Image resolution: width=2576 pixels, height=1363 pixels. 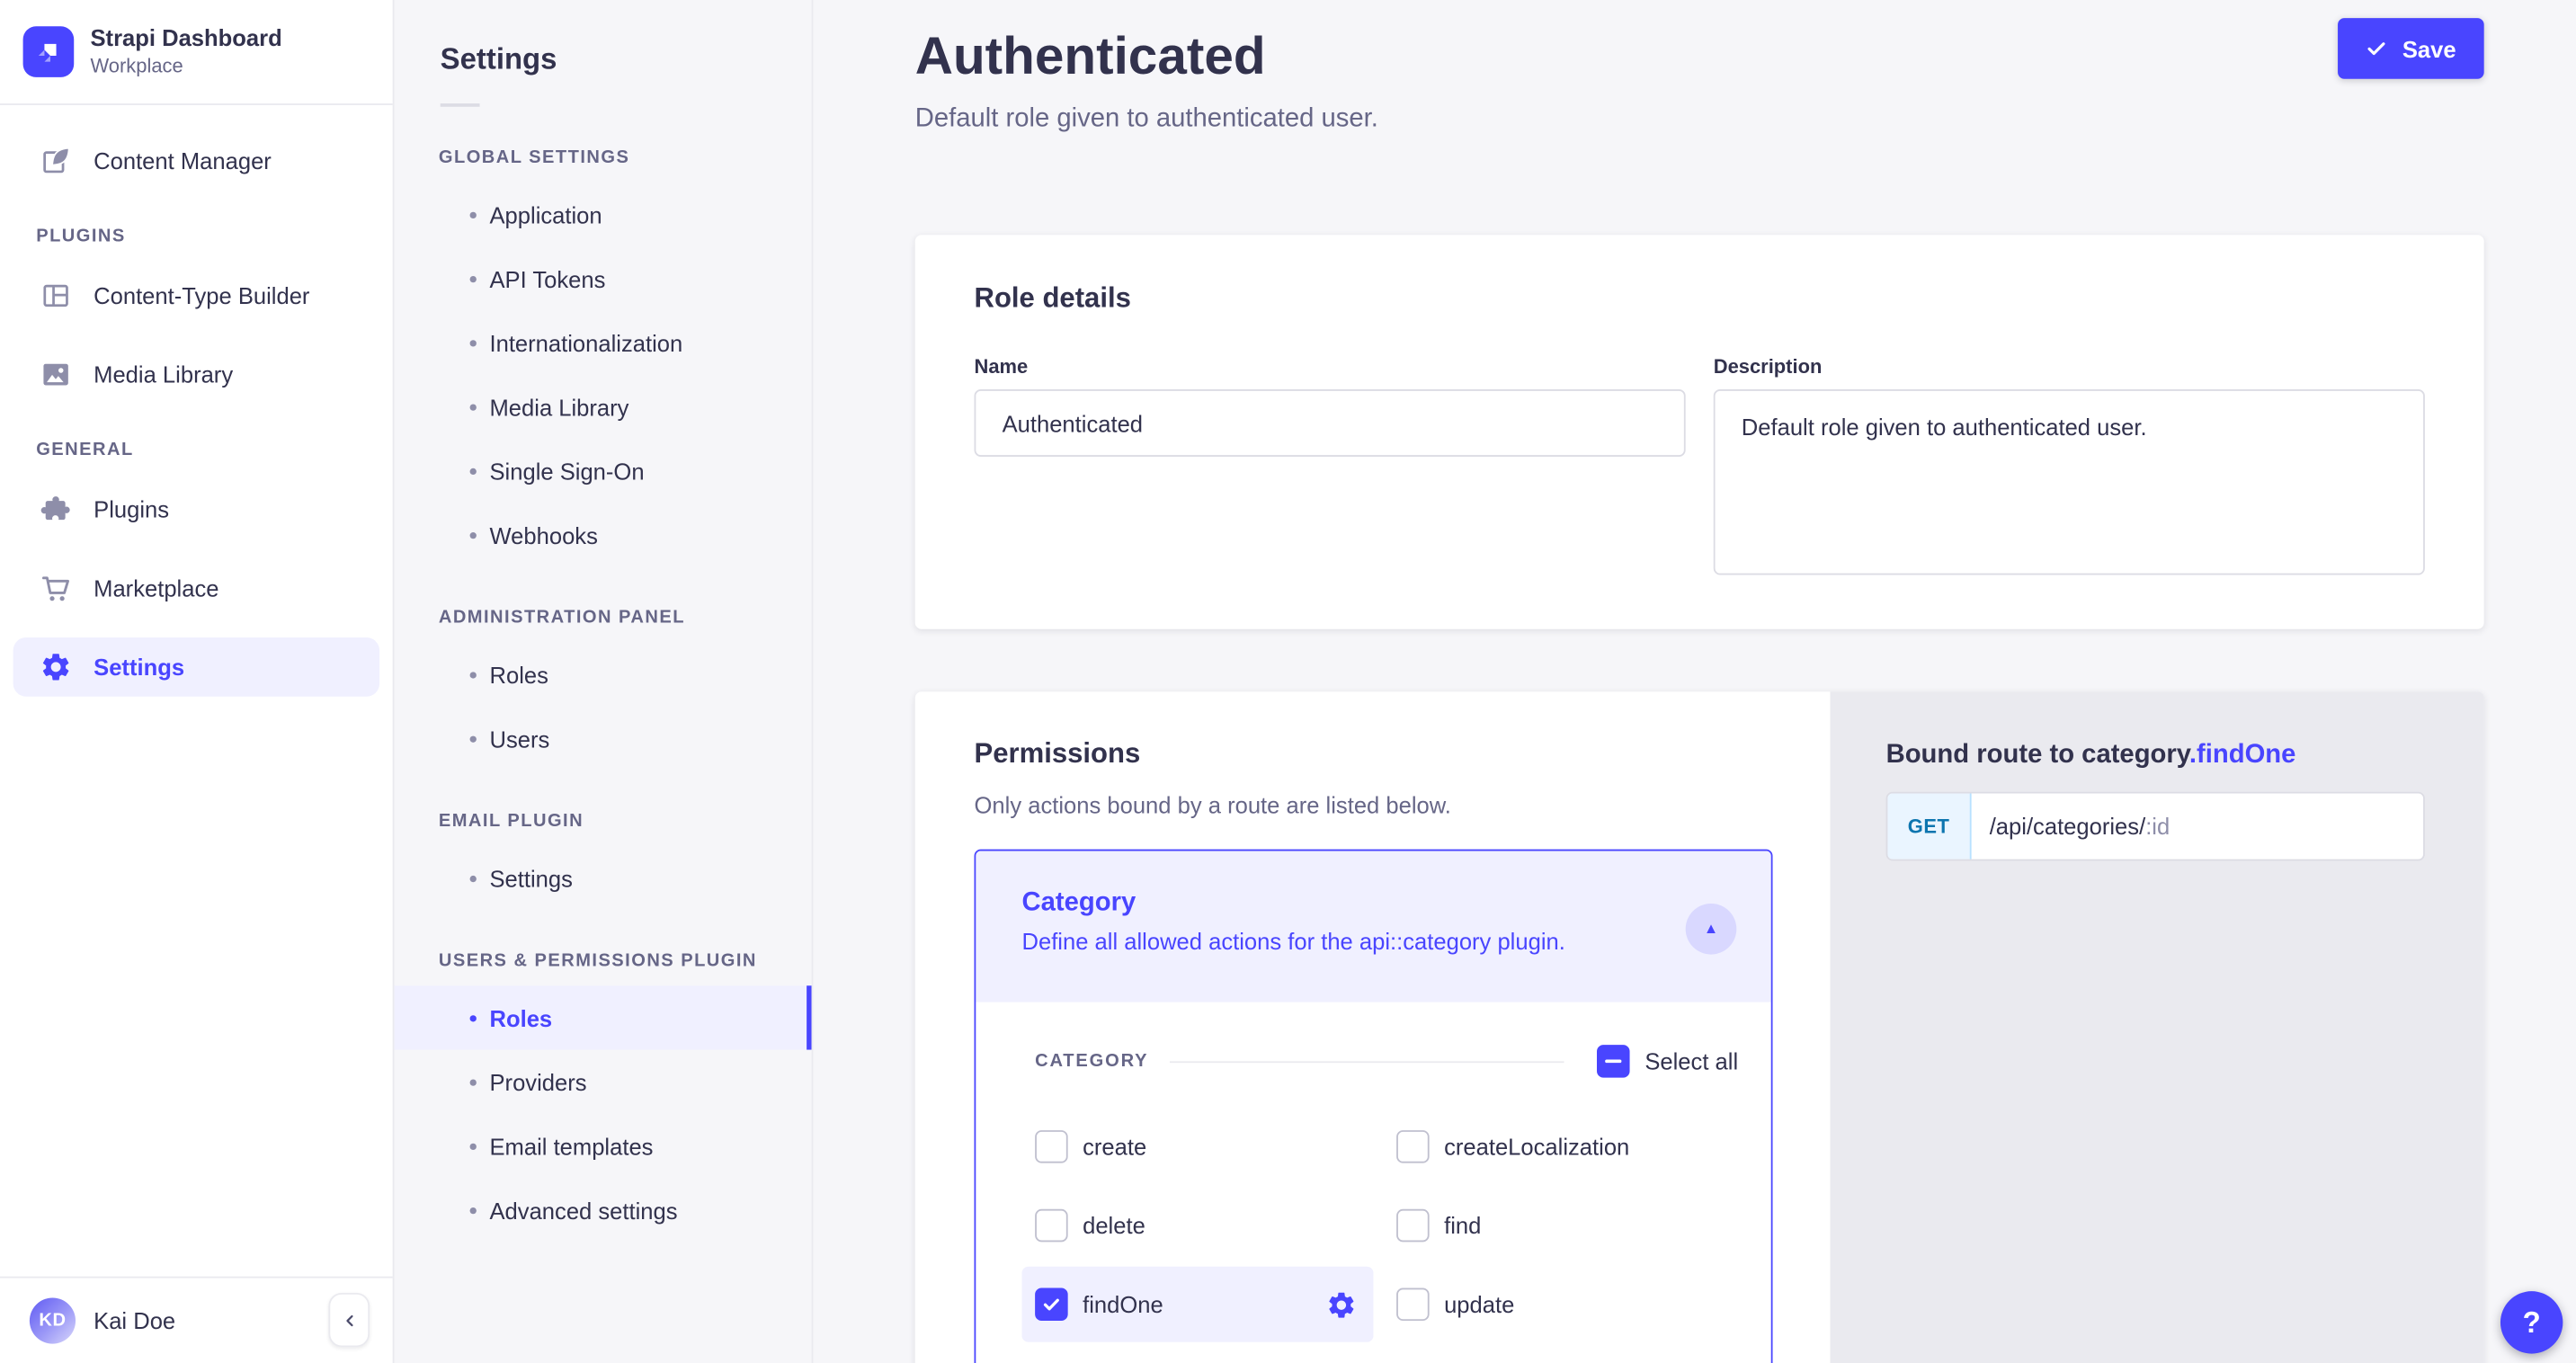 What do you see at coordinates (1413, 1146) in the screenshot?
I see `createLocalization-checkbox` at bounding box center [1413, 1146].